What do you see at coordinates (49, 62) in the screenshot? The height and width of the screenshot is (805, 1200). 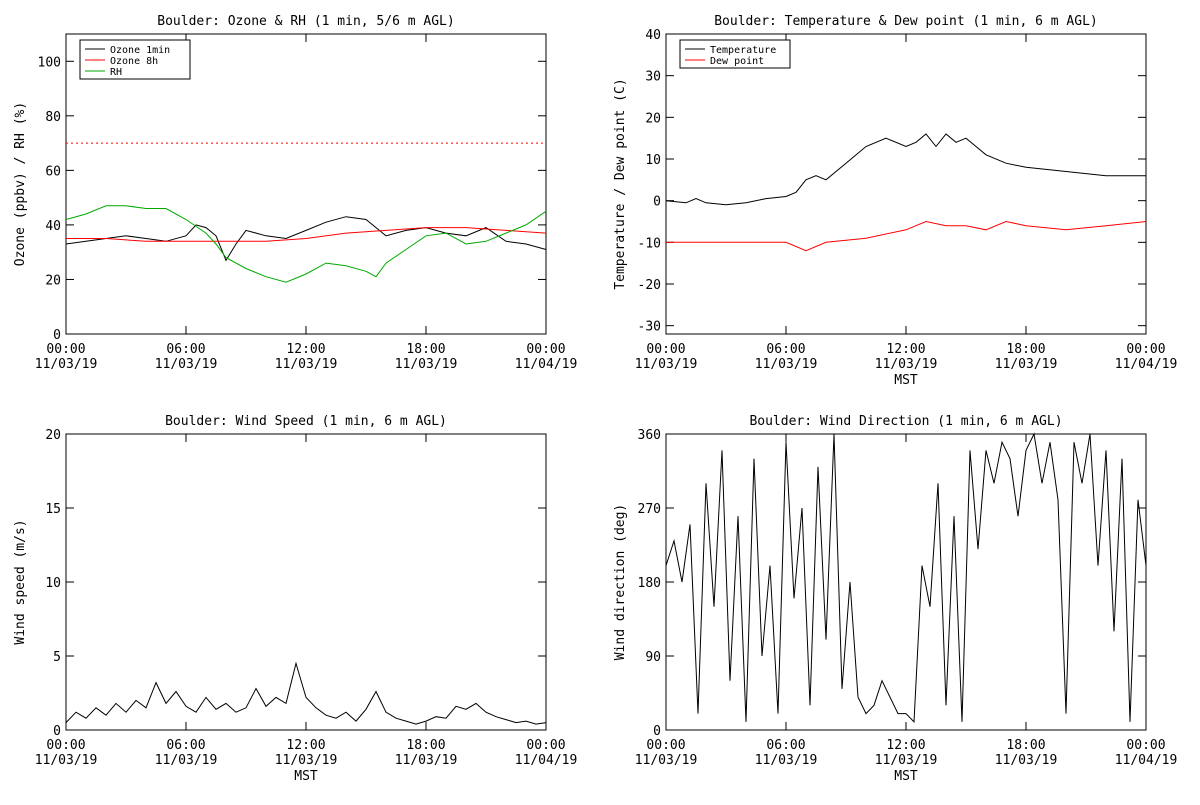 I see `y-tick-label: 100` at bounding box center [49, 62].